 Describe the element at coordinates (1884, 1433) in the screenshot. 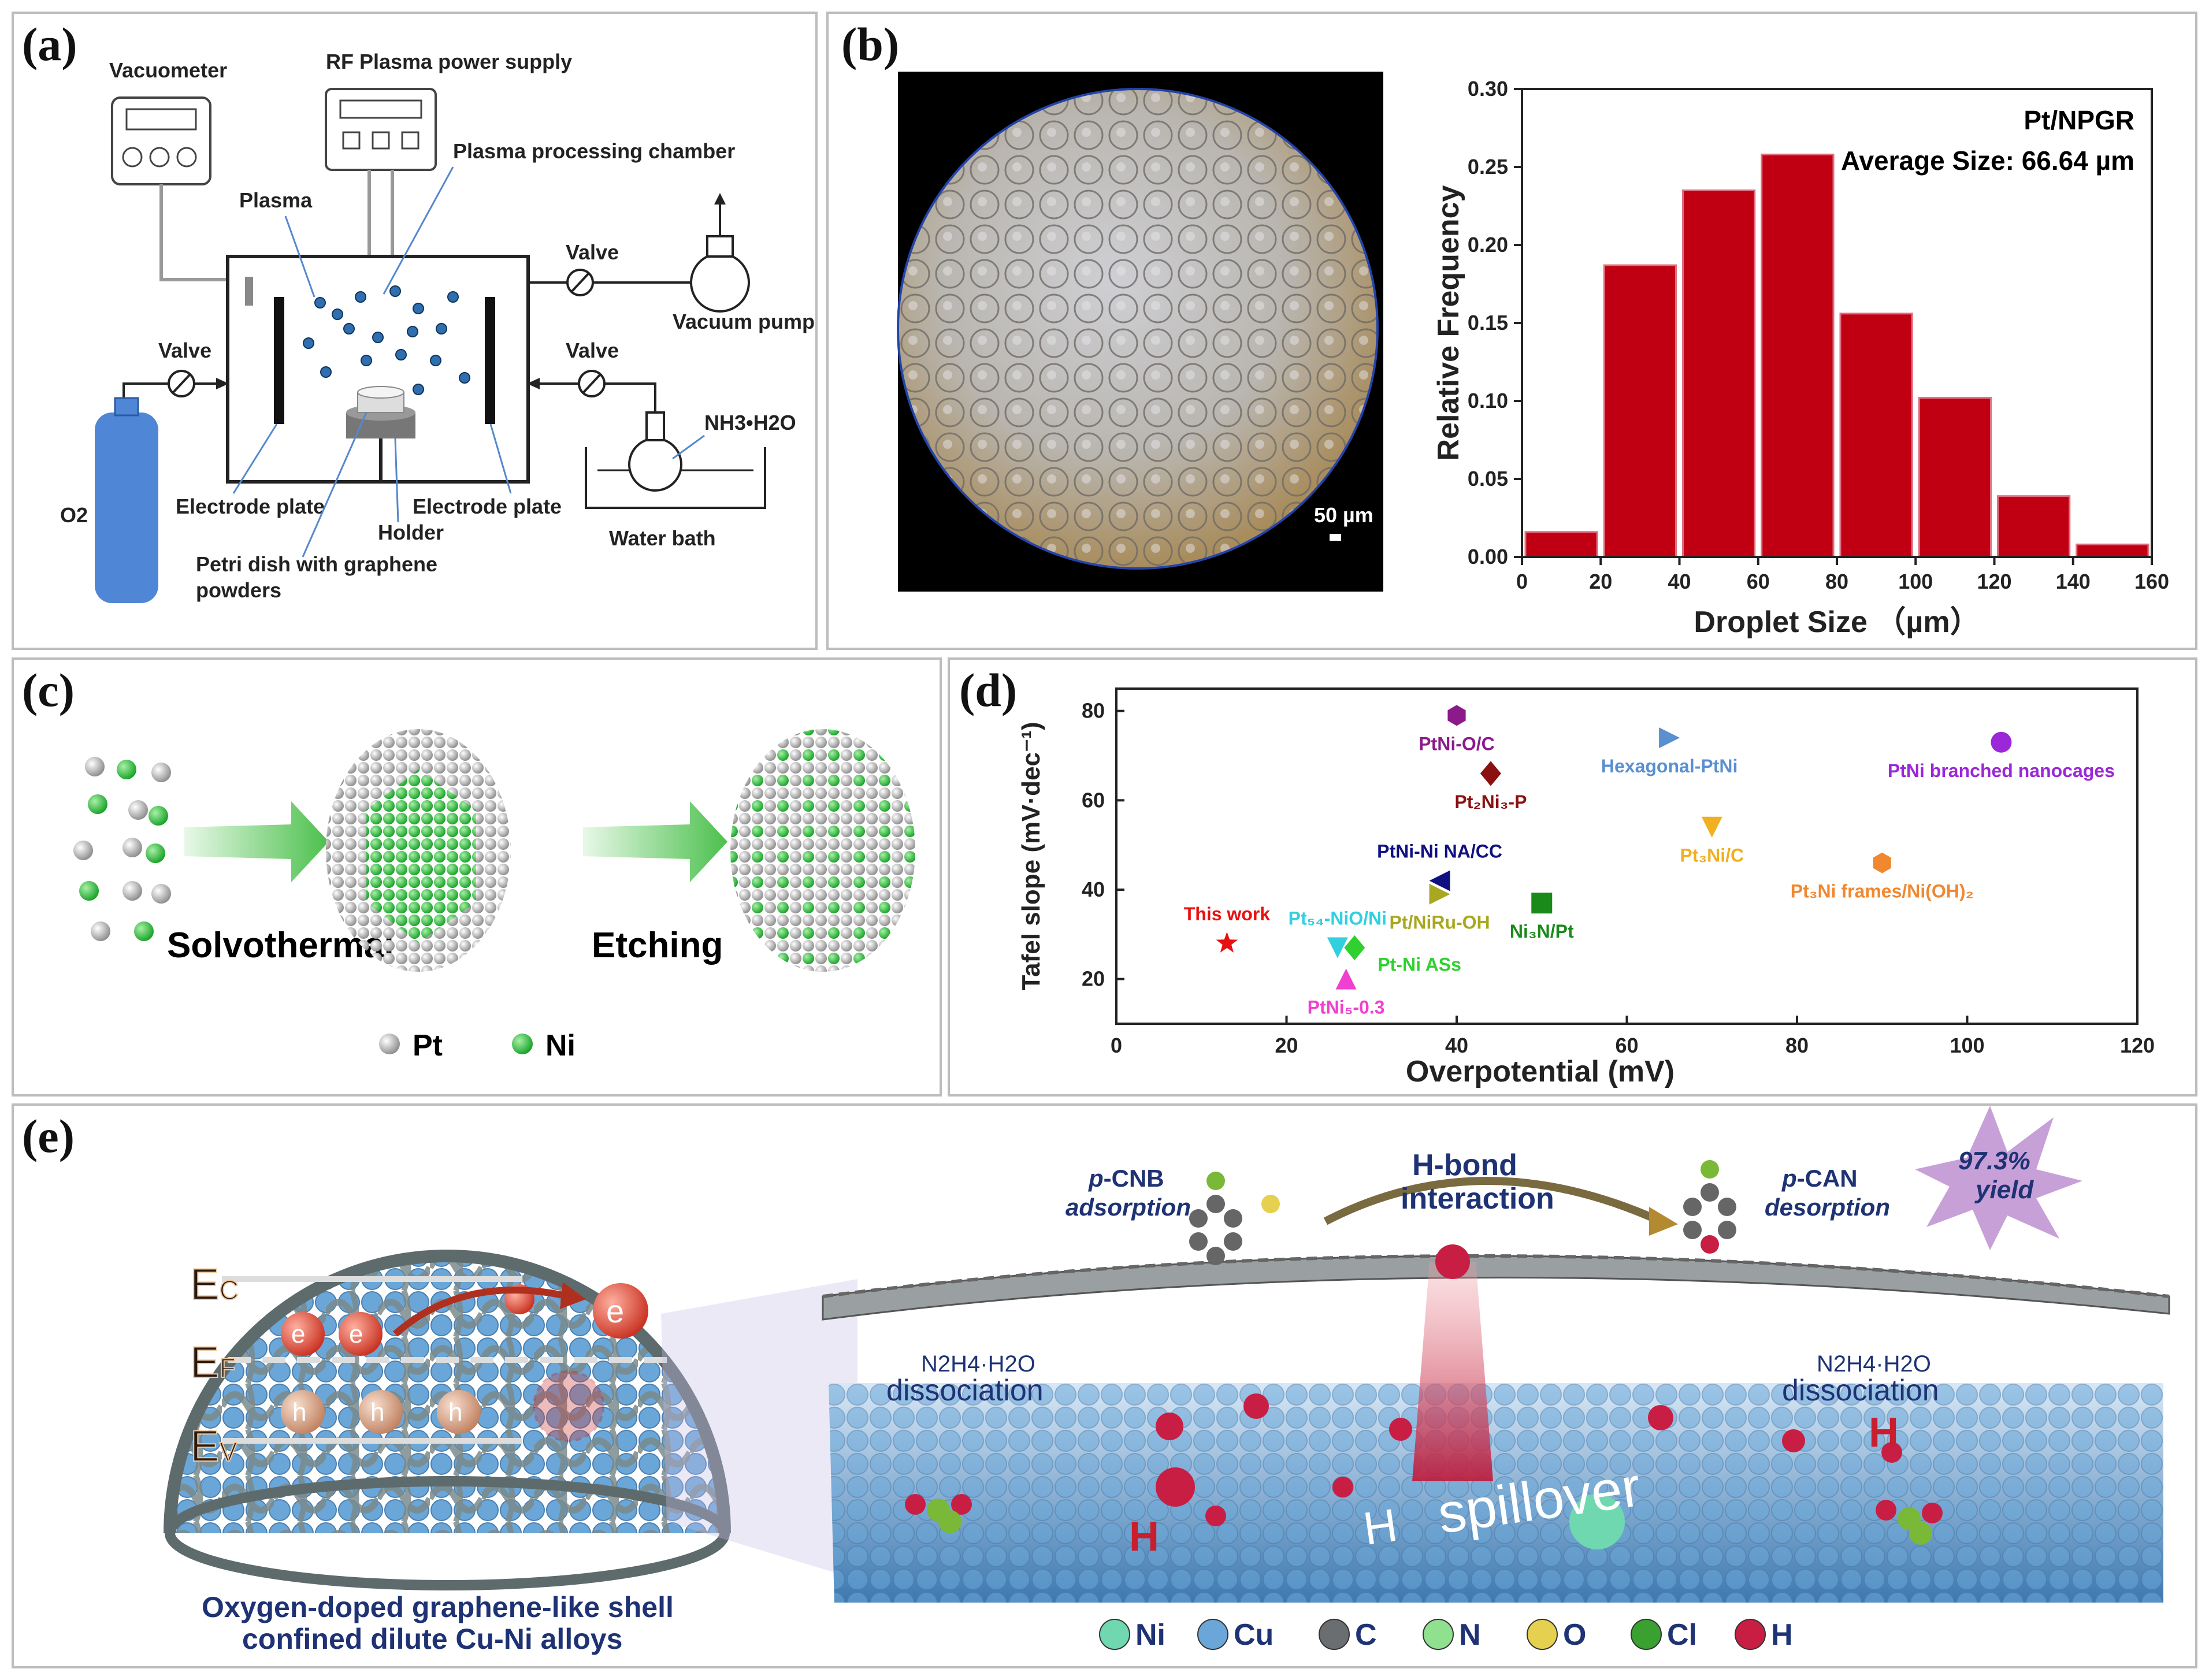

I see `h-right-label: H` at that location.